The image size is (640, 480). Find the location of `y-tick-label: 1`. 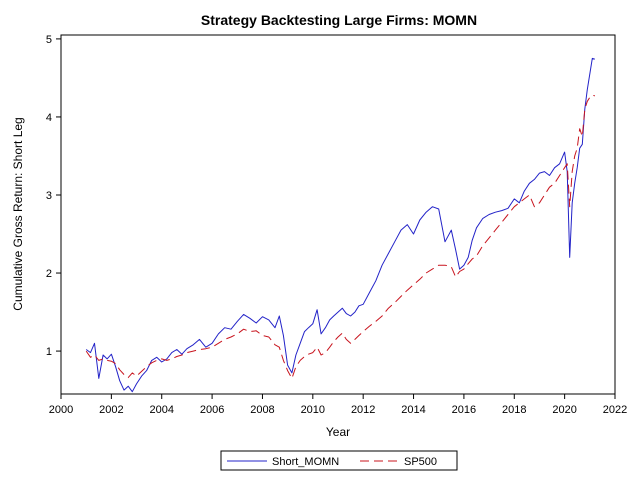

y-tick-label: 1 is located at coordinates (49, 352).